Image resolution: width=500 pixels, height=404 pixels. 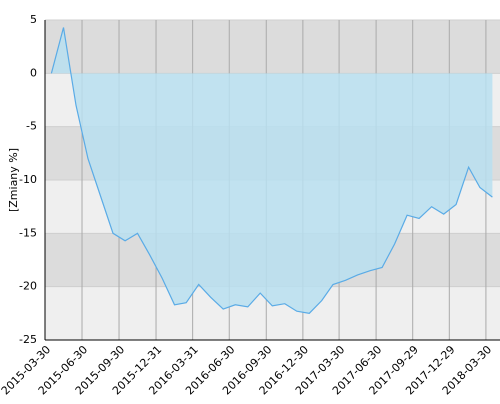 What do you see at coordinates (13, 180) in the screenshot?
I see `y-axis-label: [Zmiany %]` at bounding box center [13, 180].